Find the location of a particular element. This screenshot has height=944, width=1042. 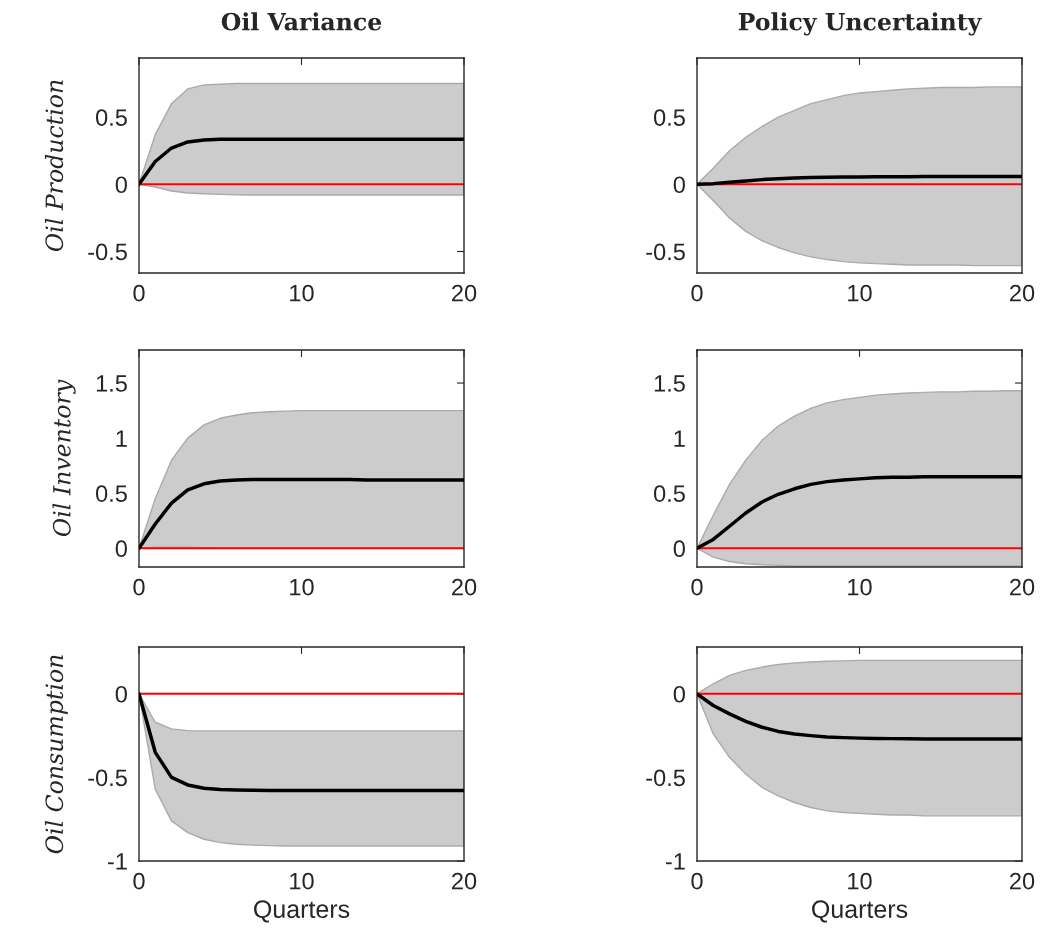

y-axis-title: Oil Production is located at coordinates (54, 166).